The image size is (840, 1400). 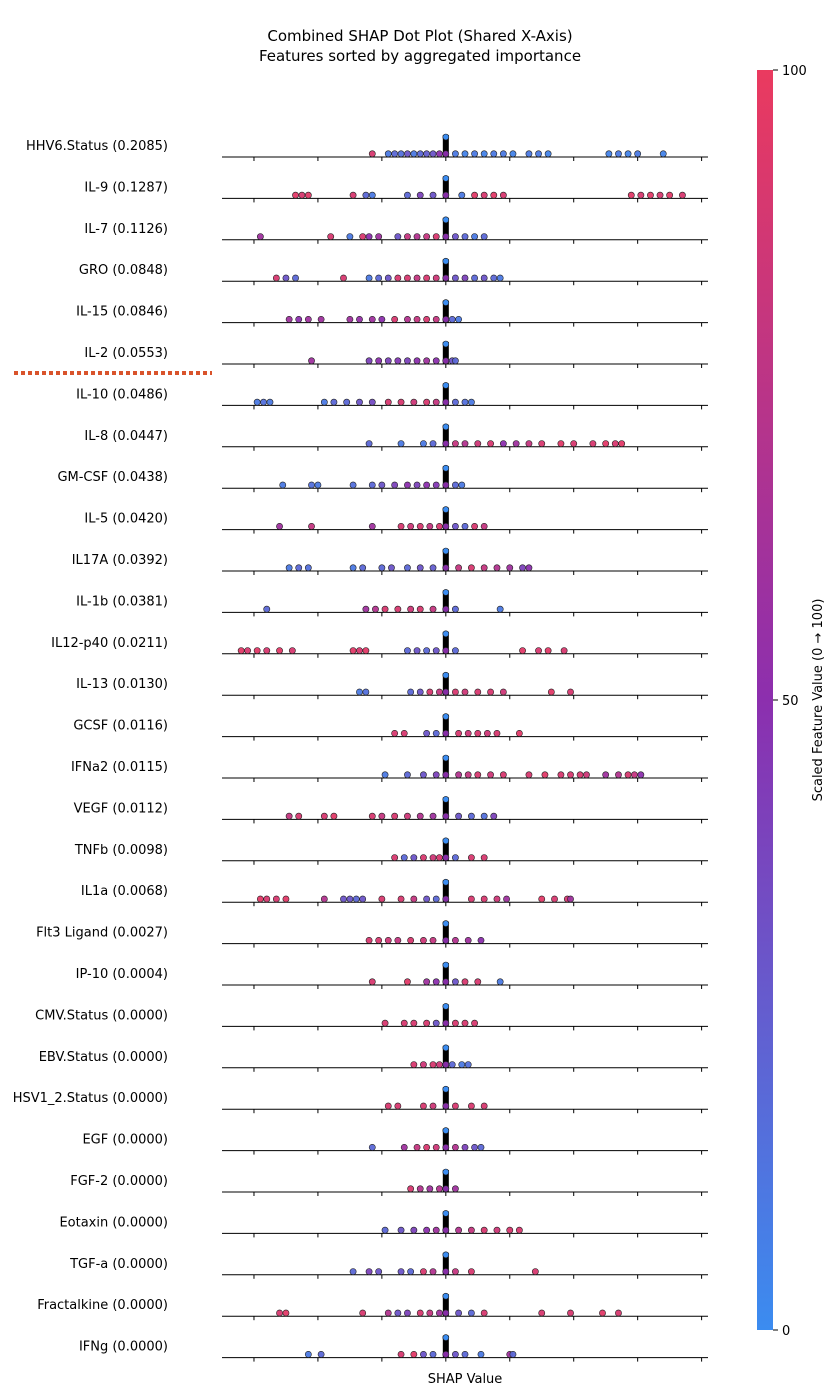 What do you see at coordinates (120, 560) in the screenshot?
I see `feature-label: IL17A (0.0392)` at bounding box center [120, 560].